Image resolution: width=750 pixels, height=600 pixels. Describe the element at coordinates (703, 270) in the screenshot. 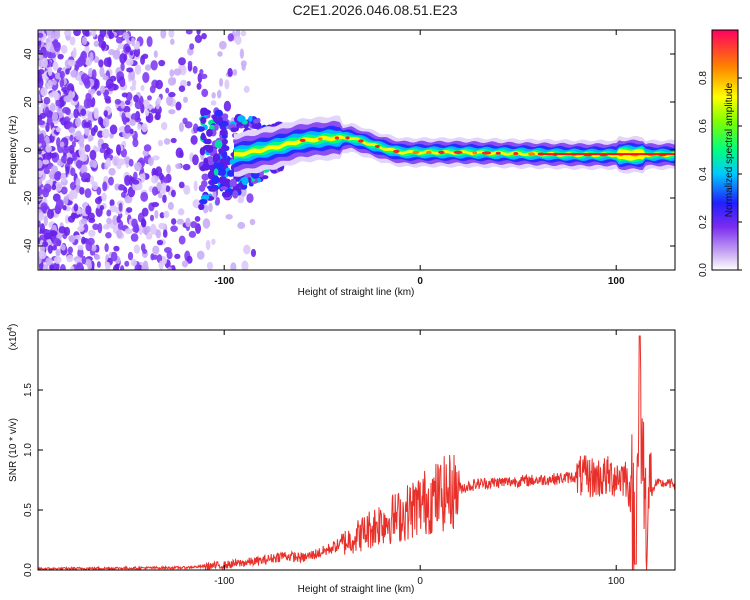

I see `colorbar-tick-label: 0.0` at that location.